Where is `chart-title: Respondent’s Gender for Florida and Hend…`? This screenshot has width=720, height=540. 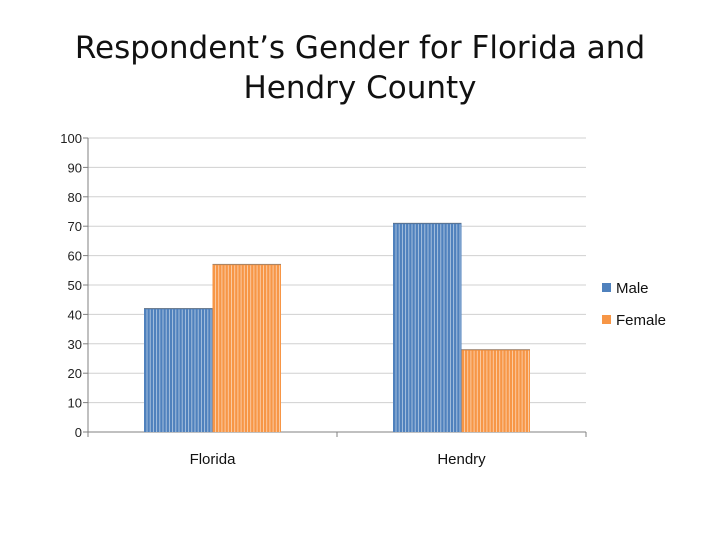 chart-title: Respondent’s Gender for Florida and Hend… is located at coordinates (360, 68).